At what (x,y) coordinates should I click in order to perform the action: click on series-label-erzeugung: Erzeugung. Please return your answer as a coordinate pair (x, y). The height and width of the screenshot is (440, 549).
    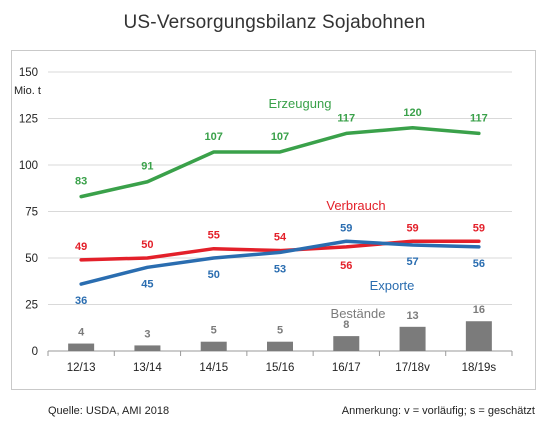
    Looking at the image, I should click on (300, 103).